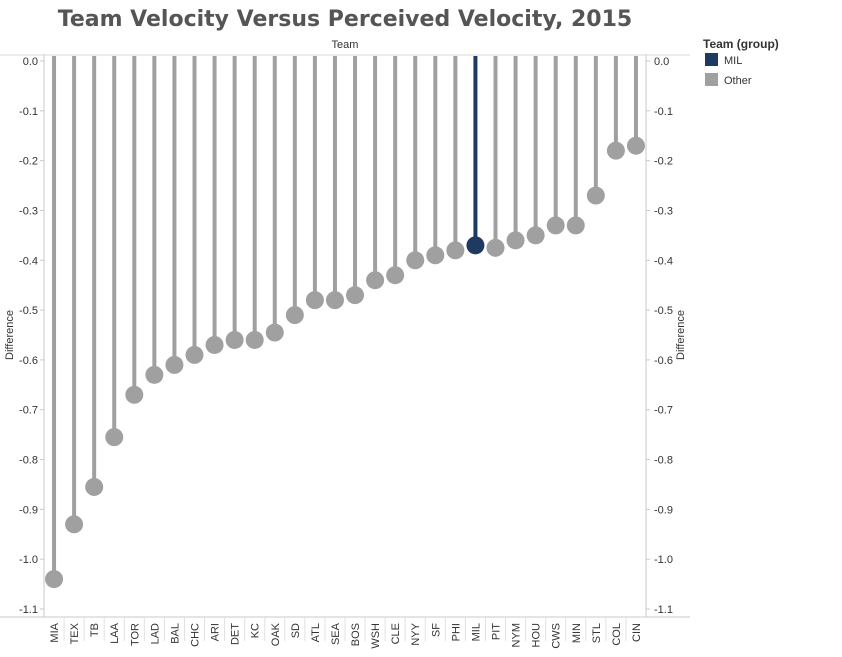 Image resolution: width=842 pixels, height=657 pixels. What do you see at coordinates (28, 361) in the screenshot?
I see `left-tick-label: -0.6` at bounding box center [28, 361].